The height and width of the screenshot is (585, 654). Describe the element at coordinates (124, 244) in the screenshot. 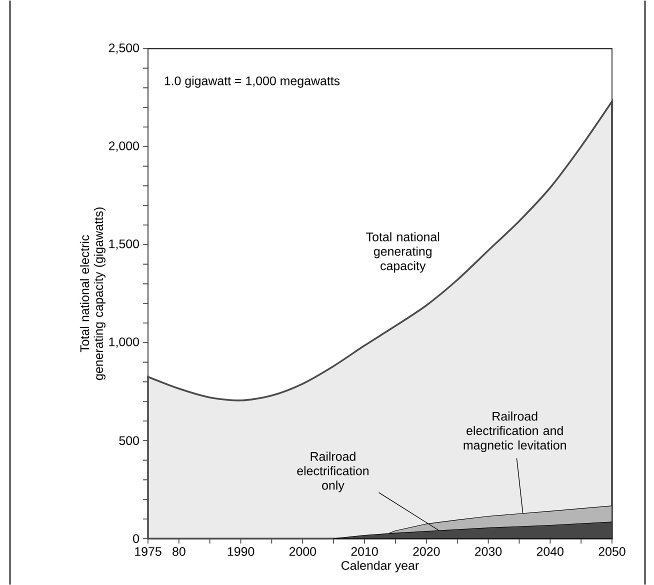

I see `y-tick-label: 1,500` at that location.